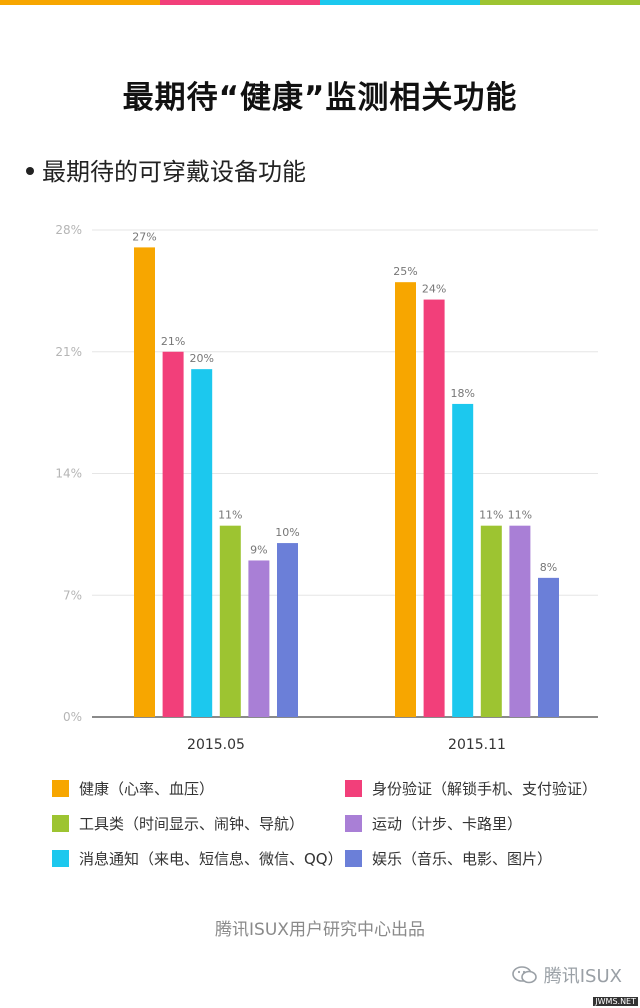 The height and width of the screenshot is (1008, 640). I want to click on bar-value-label: 24%, so click(434, 289).